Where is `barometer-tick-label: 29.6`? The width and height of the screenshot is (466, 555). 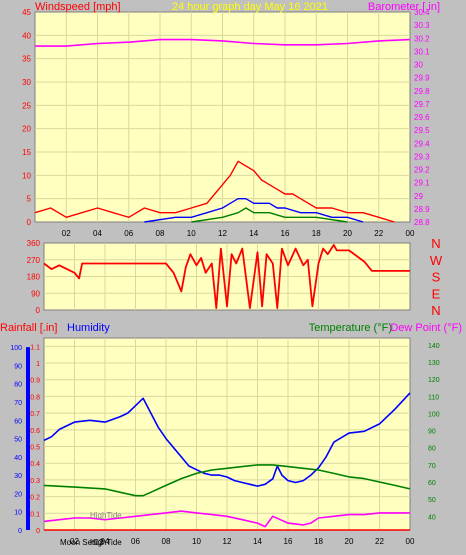
barometer-tick-label: 29.6 is located at coordinates (422, 117).